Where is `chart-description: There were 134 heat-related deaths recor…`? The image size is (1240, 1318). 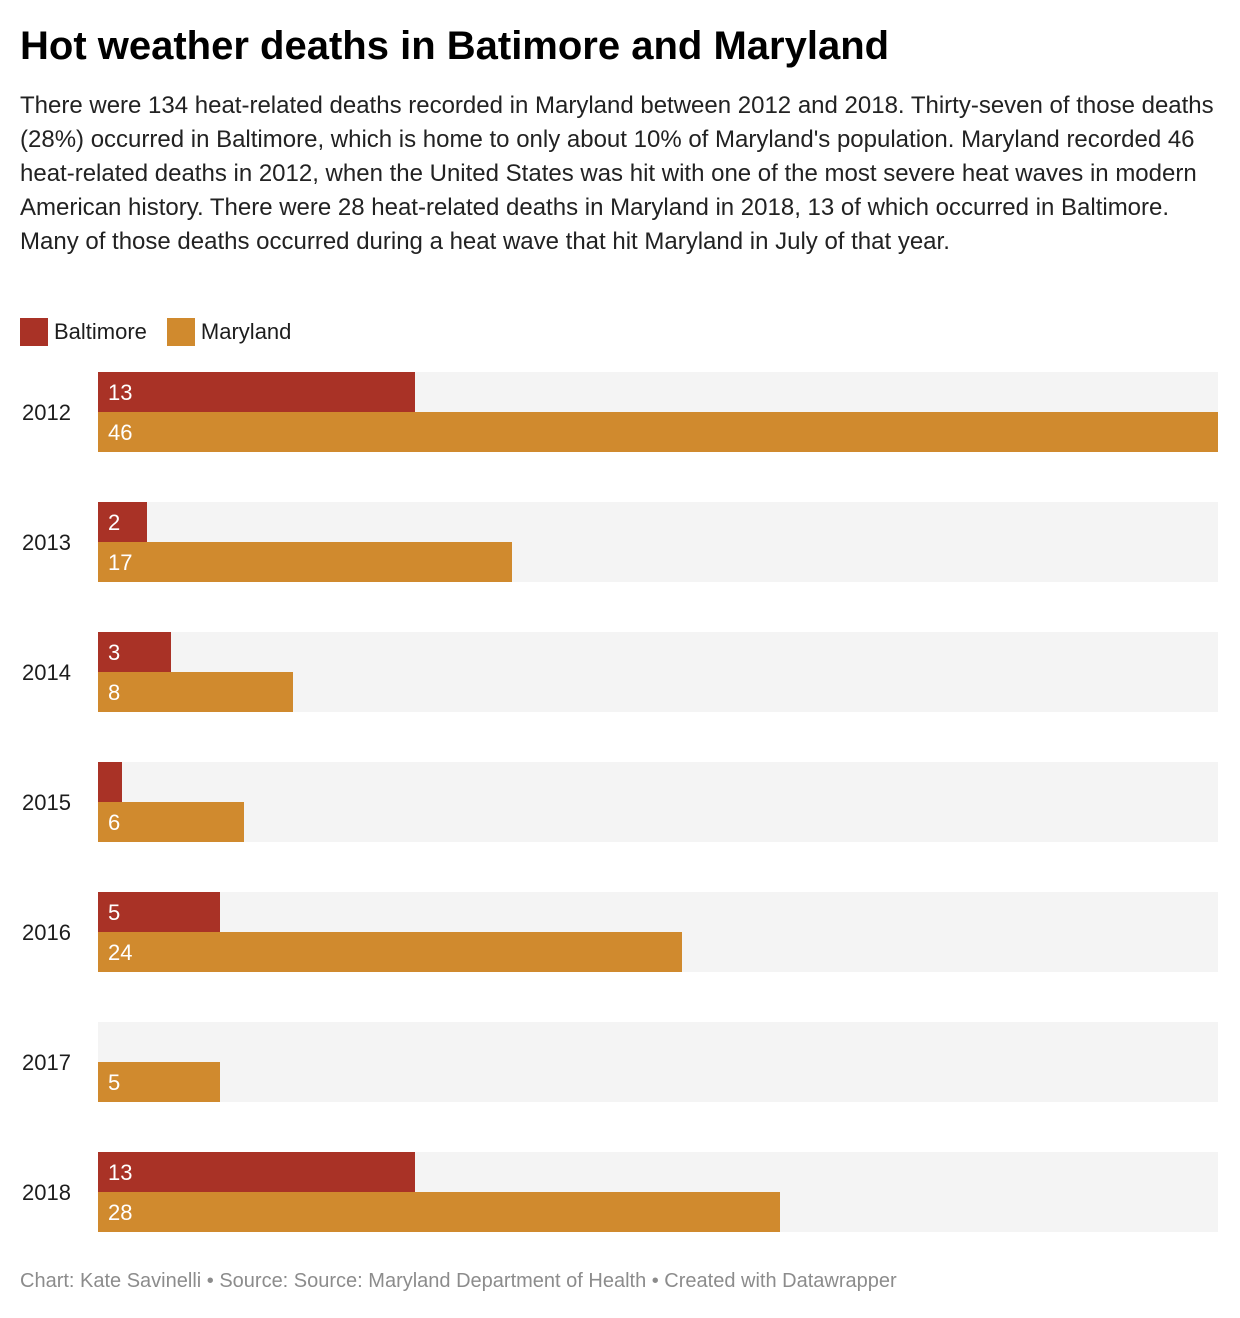
chart-description: There were 134 heat-related deaths recor… is located at coordinates (617, 173).